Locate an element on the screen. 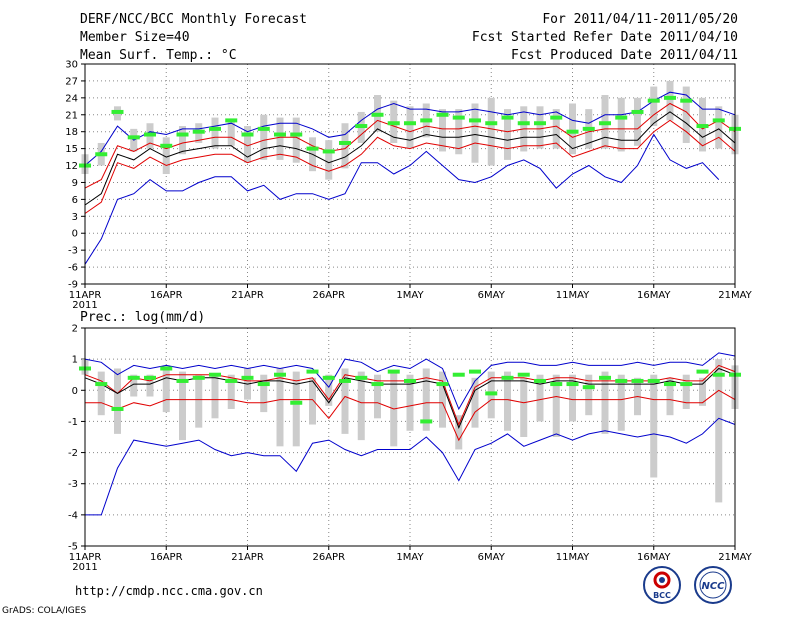  y-tick-label: -1 is located at coordinates (73, 422).